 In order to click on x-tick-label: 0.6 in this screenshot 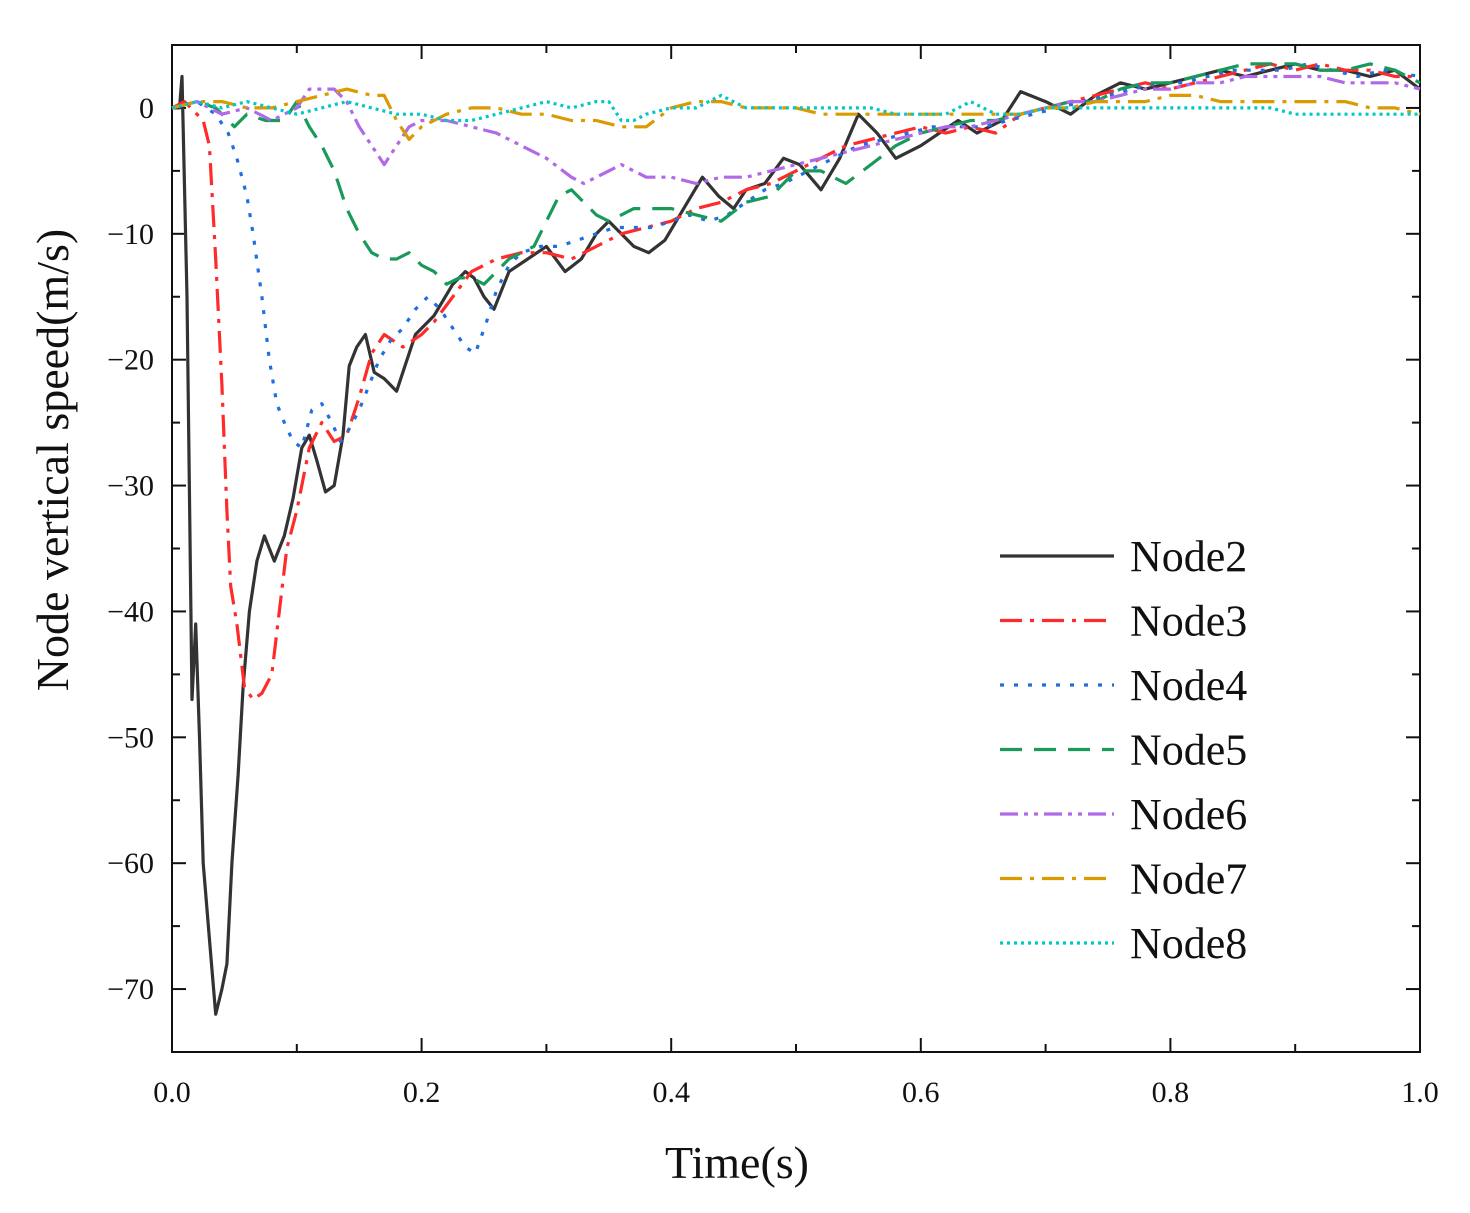, I will do `click(921, 1092)`.